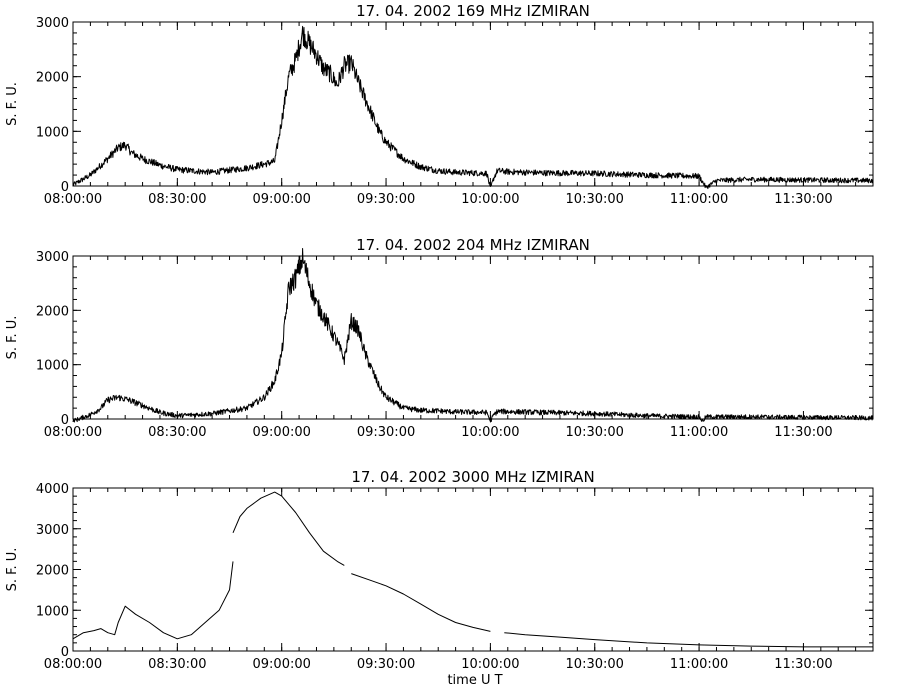 Image resolution: width=900 pixels, height=700 pixels. What do you see at coordinates (473, 11) in the screenshot?
I see `chart-title: 17. 04. 2002 169 MHz IZMIRAN` at bounding box center [473, 11].